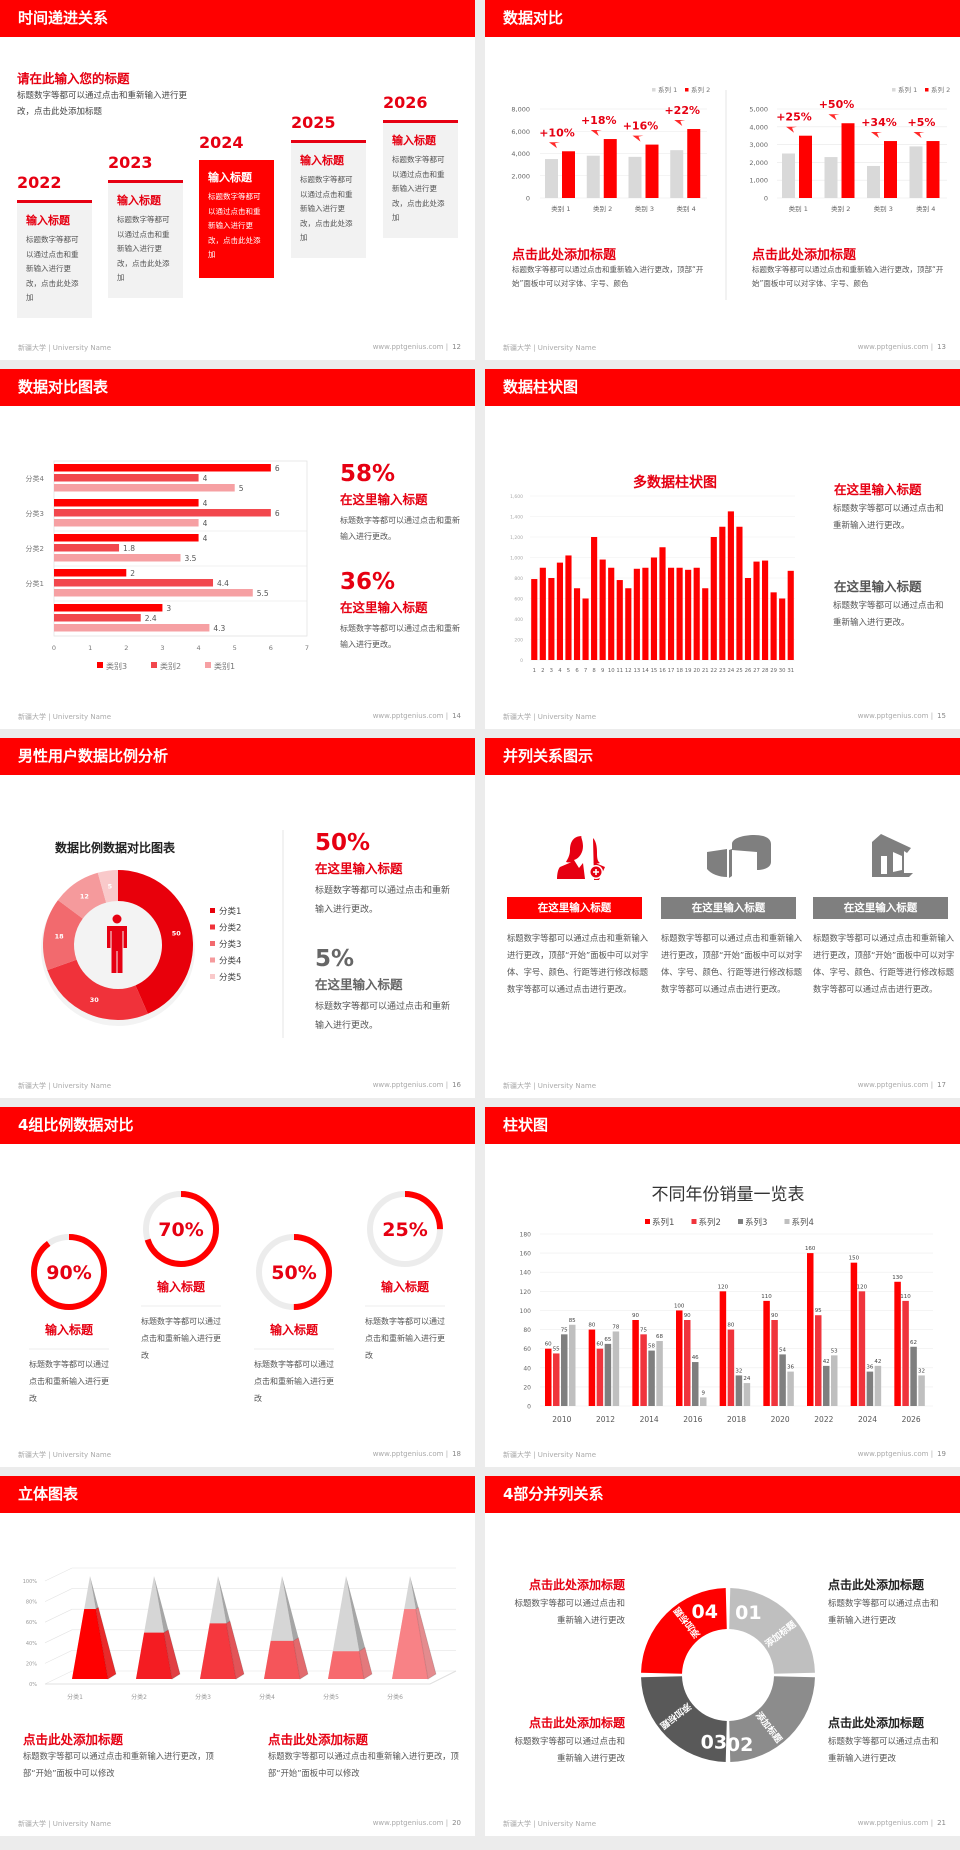 Image resolution: width=960 pixels, height=1850 pixels. I want to click on data-label: 65, so click(607, 1340).